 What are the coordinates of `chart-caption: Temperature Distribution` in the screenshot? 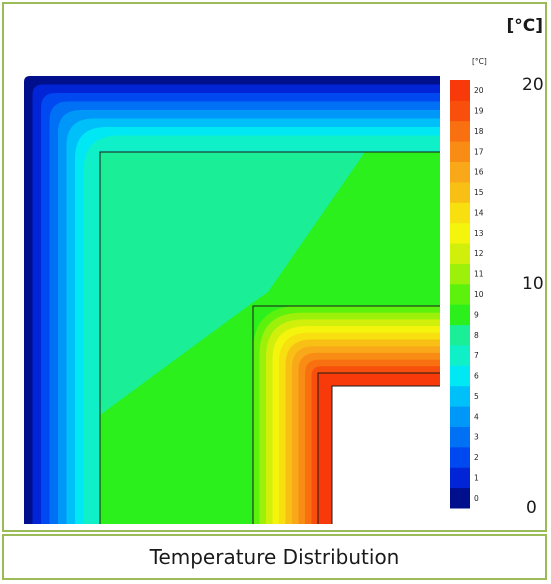 It's located at (274, 557).